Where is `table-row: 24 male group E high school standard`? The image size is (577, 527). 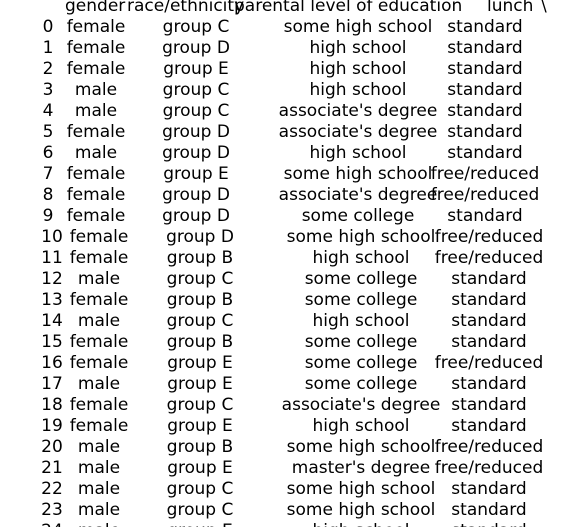 table-row: 24 male group E high school standard is located at coordinates (288, 524).